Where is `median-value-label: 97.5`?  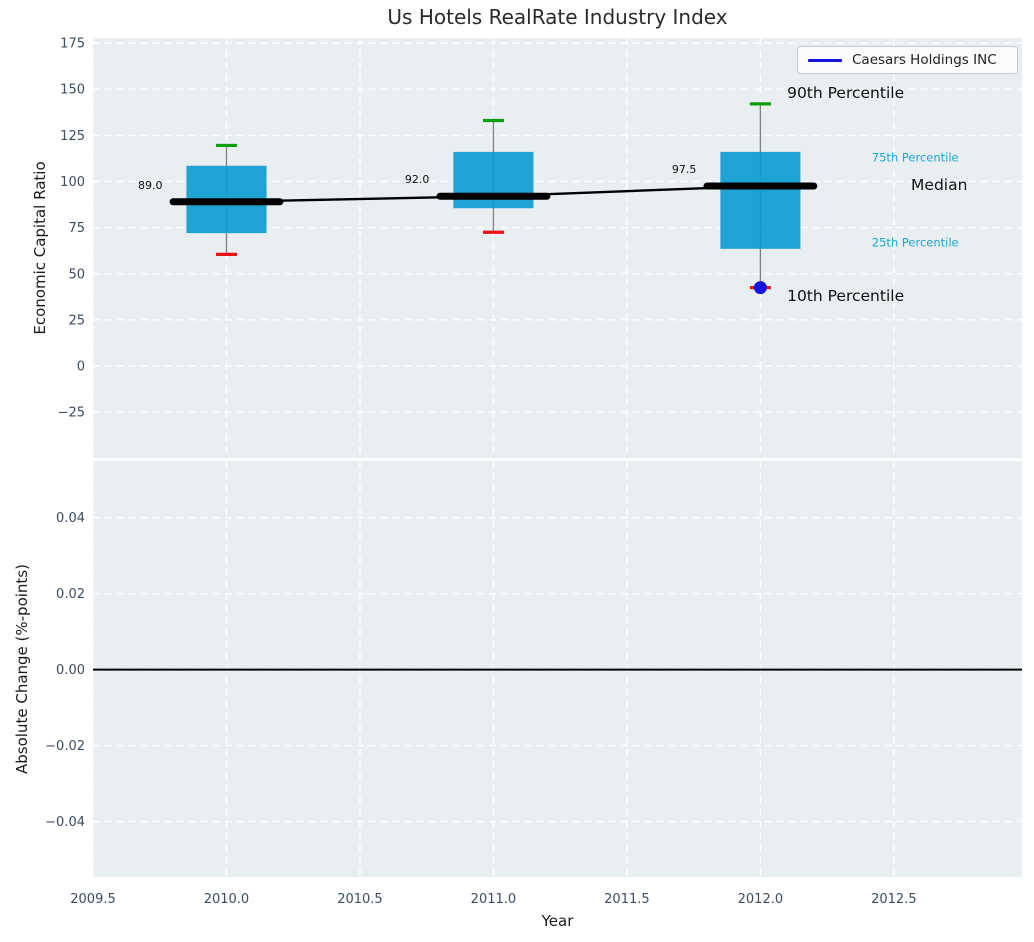 median-value-label: 97.5 is located at coordinates (684, 169).